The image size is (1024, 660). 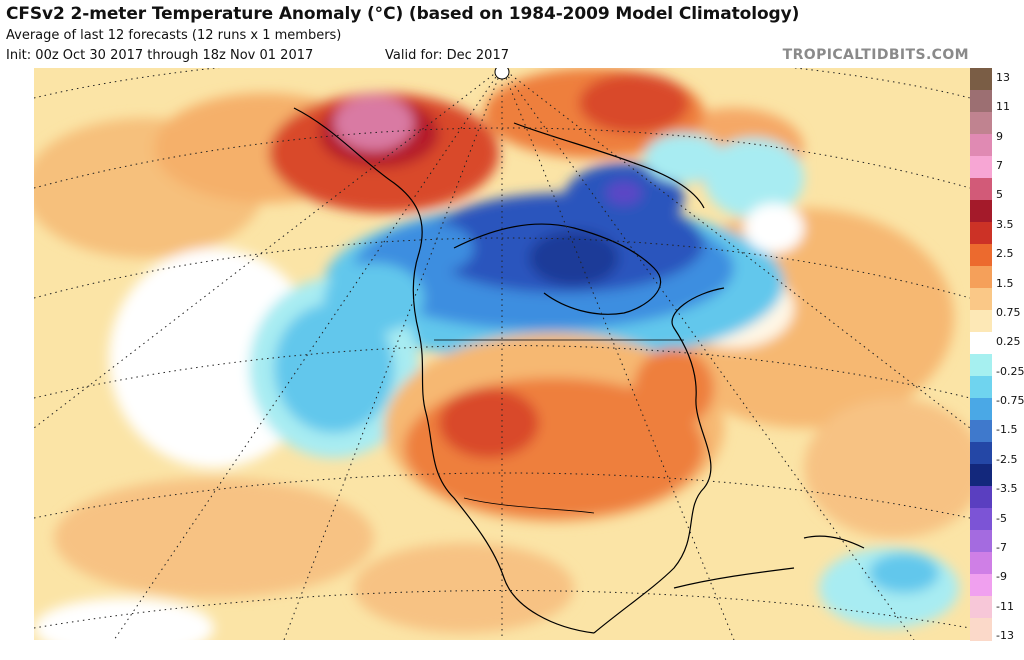 What do you see at coordinates (1007, 430) in the screenshot?
I see `legend-tick-label: -1.5` at bounding box center [1007, 430].